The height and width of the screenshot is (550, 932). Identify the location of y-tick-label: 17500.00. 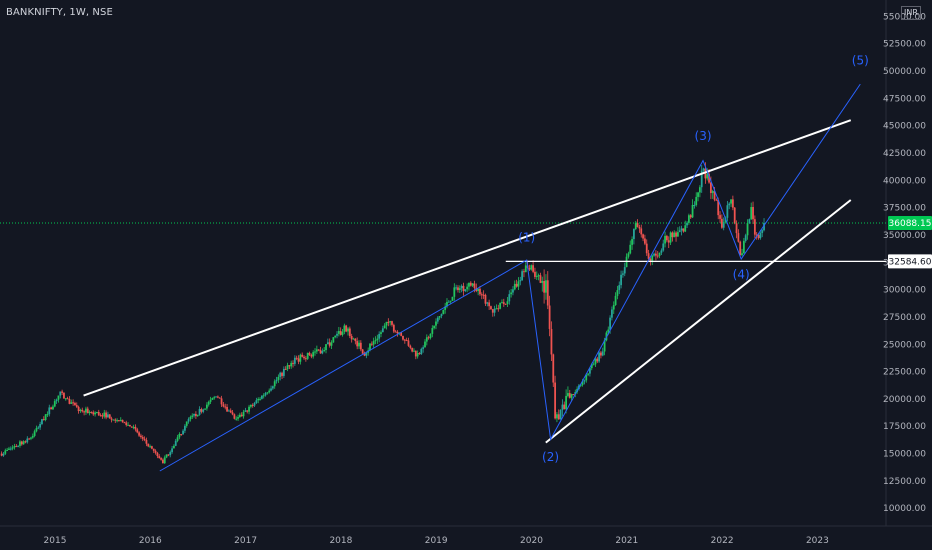
(904, 427).